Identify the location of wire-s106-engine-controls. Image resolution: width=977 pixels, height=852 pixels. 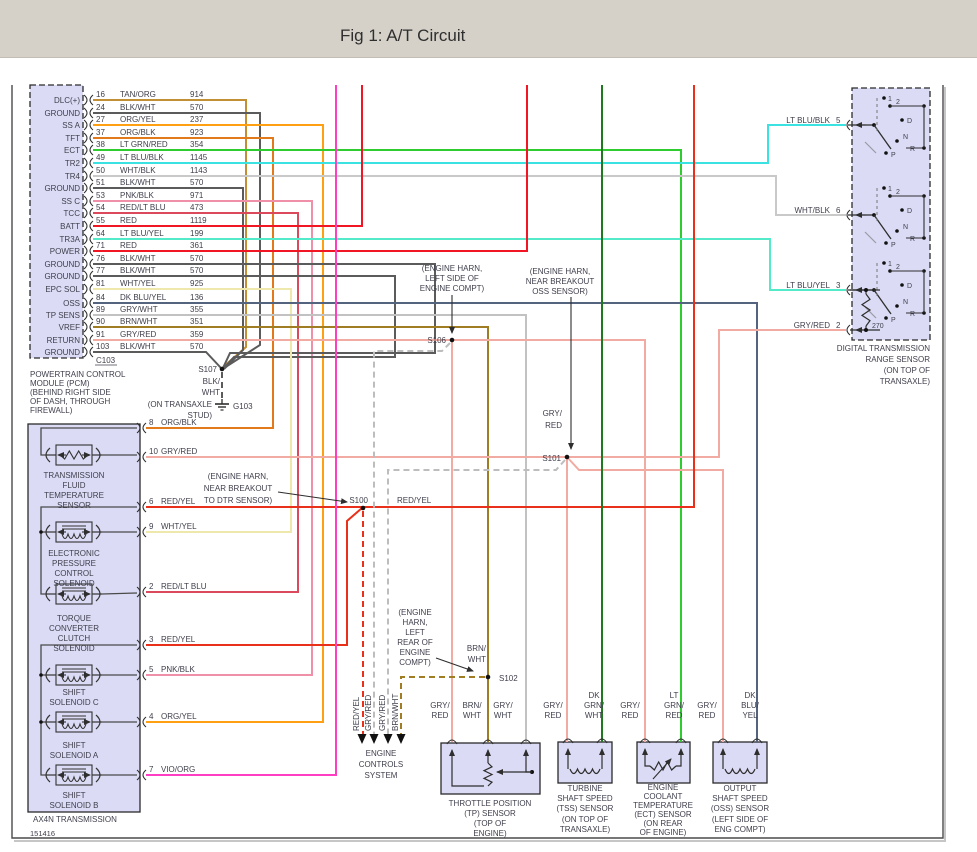
(412, 538).